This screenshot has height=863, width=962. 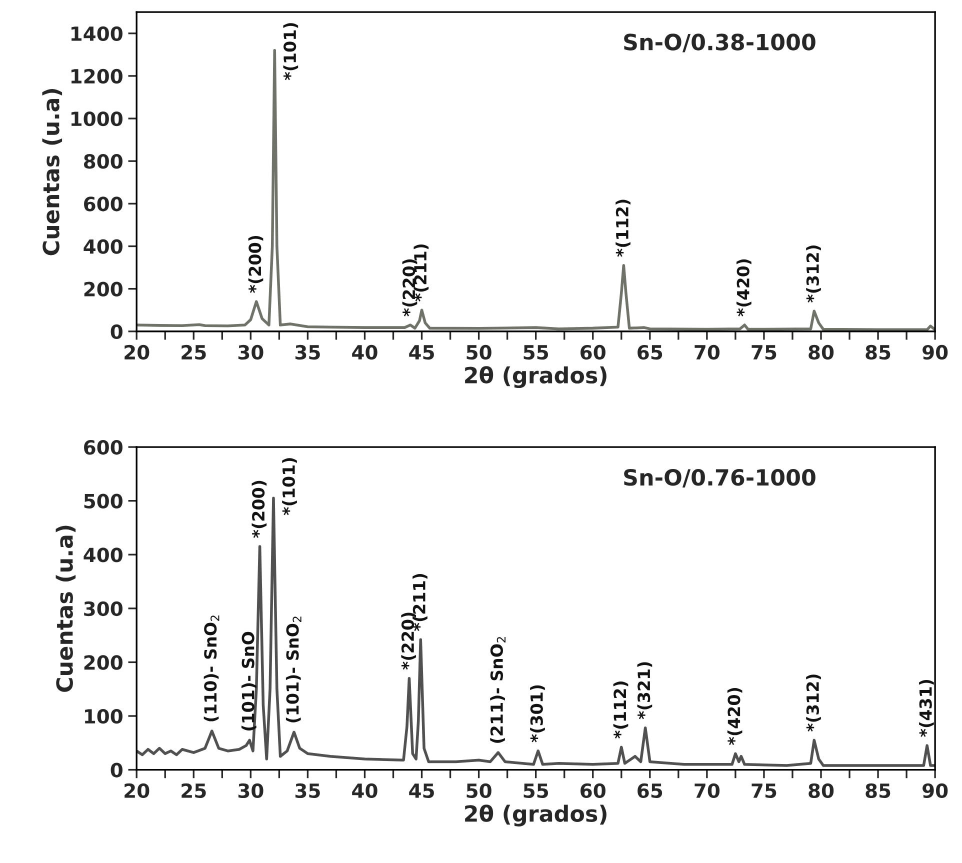 What do you see at coordinates (294, 669) in the screenshot?
I see `annotation: (101)- SnO$_{2}$` at bounding box center [294, 669].